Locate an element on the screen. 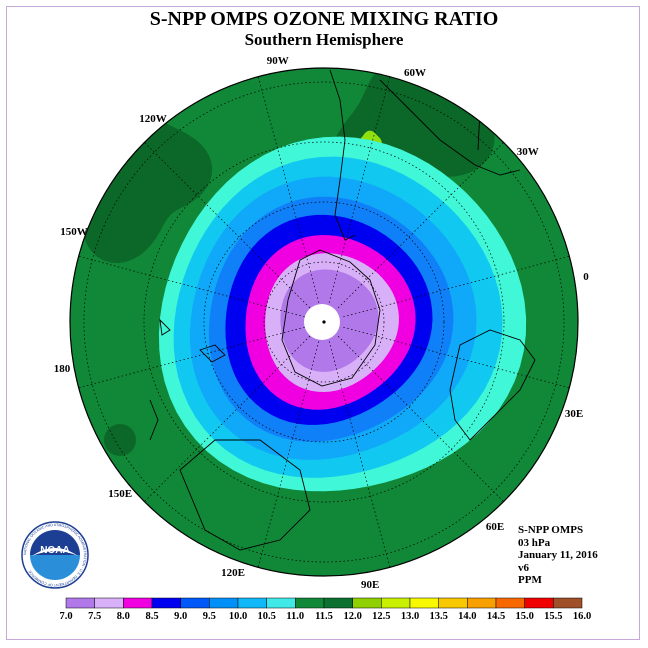 The height and width of the screenshot is (648, 648). colorbar-tick-label: 12.0 is located at coordinates (353, 616).